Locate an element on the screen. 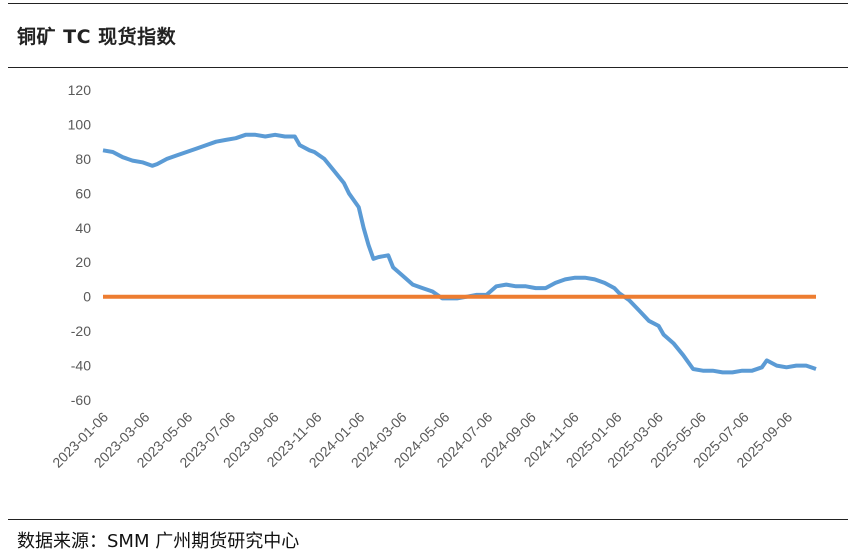 The image size is (858, 558). y-tick-label: 80 is located at coordinates (83, 159).